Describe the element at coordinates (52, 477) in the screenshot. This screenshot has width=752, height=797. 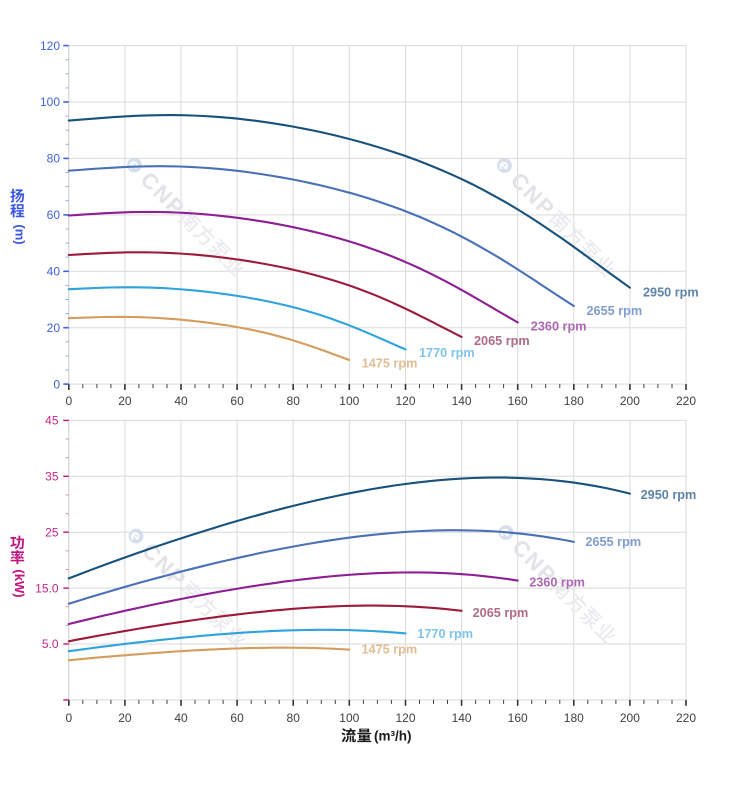
I see `svg-text: 35` at that location.